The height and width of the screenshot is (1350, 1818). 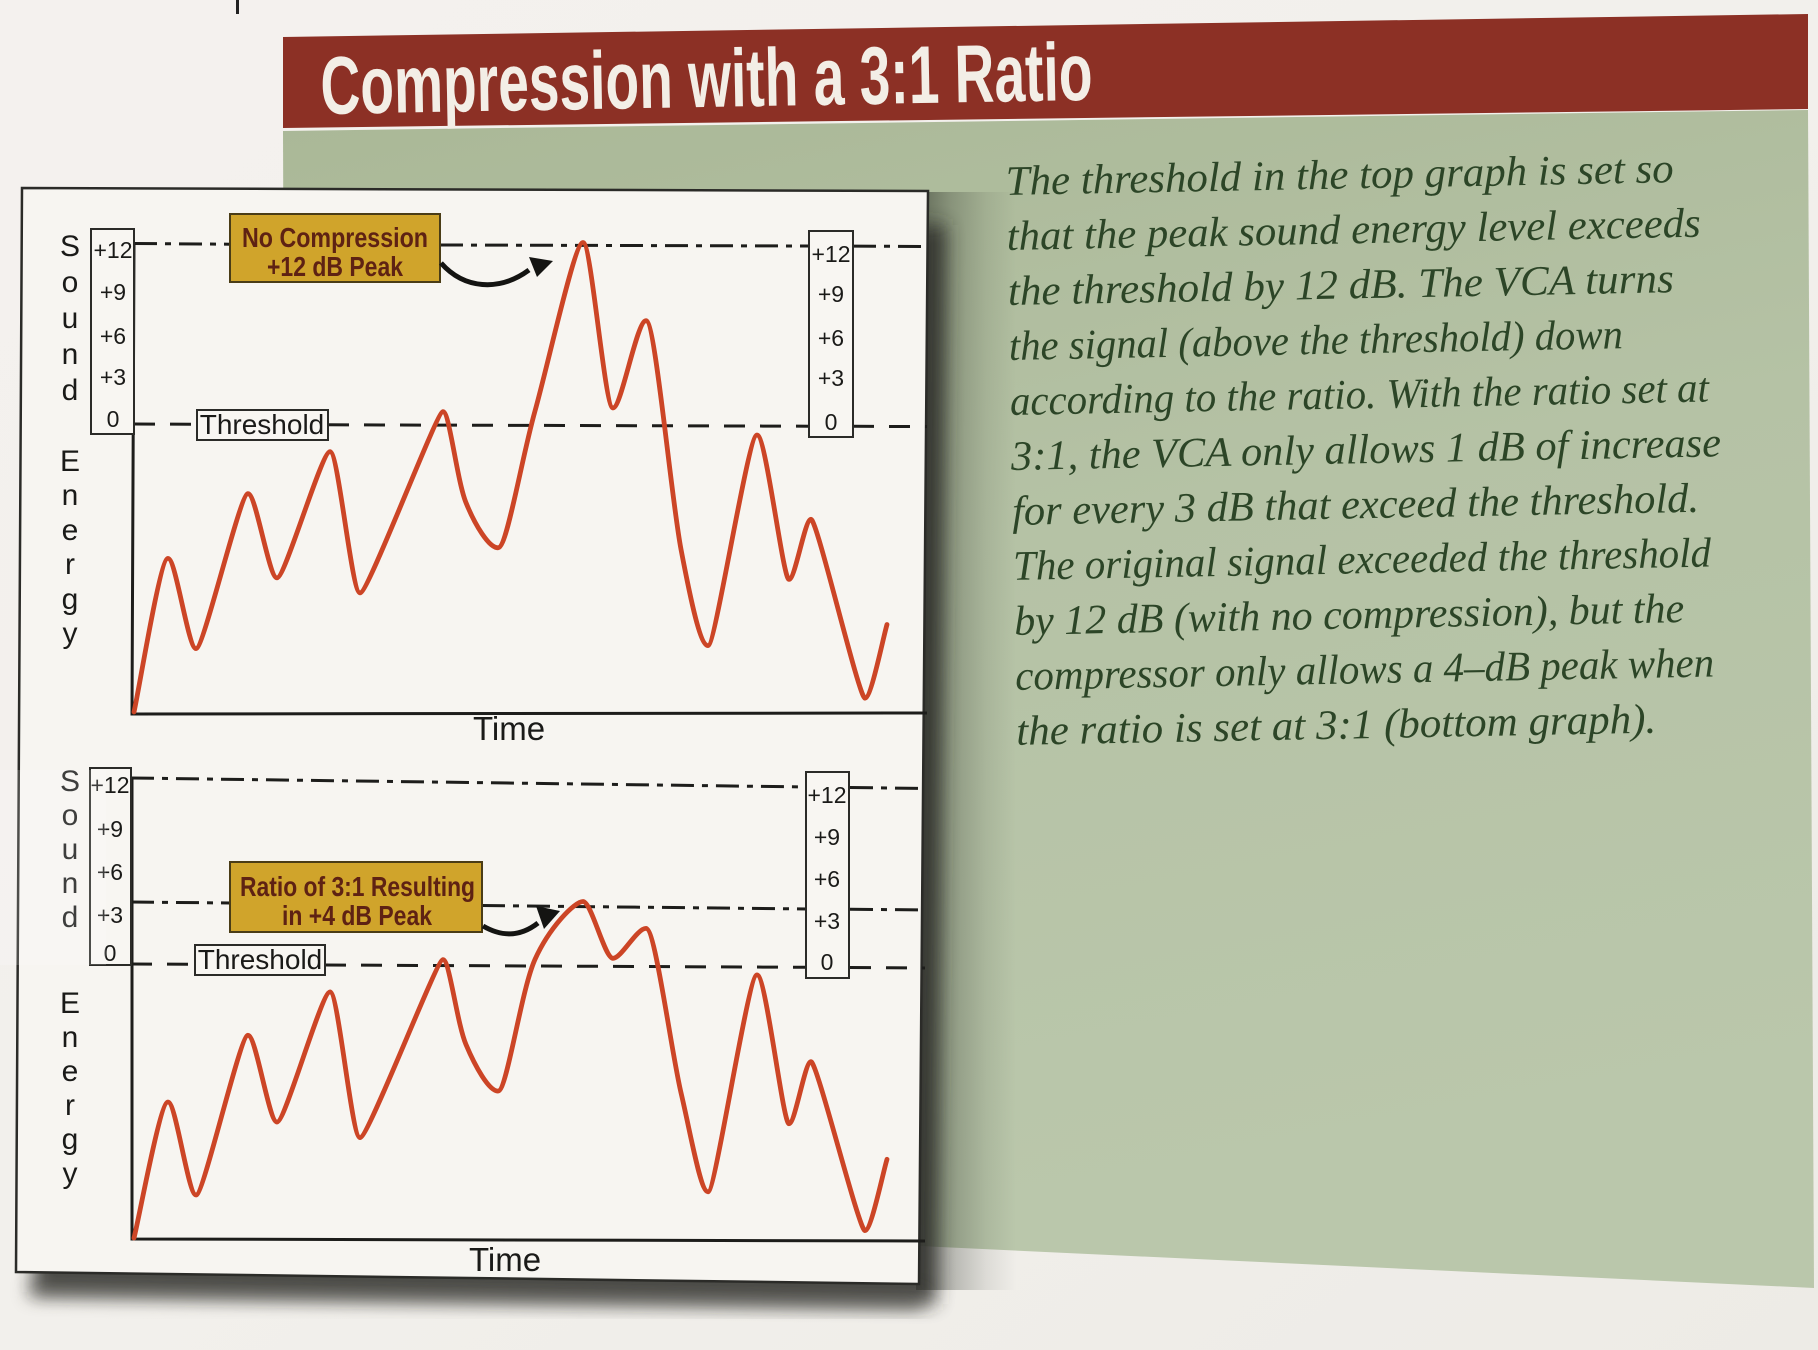 What do you see at coordinates (357, 915) in the screenshot?
I see `svg-text: in +4 dB Peak` at bounding box center [357, 915].